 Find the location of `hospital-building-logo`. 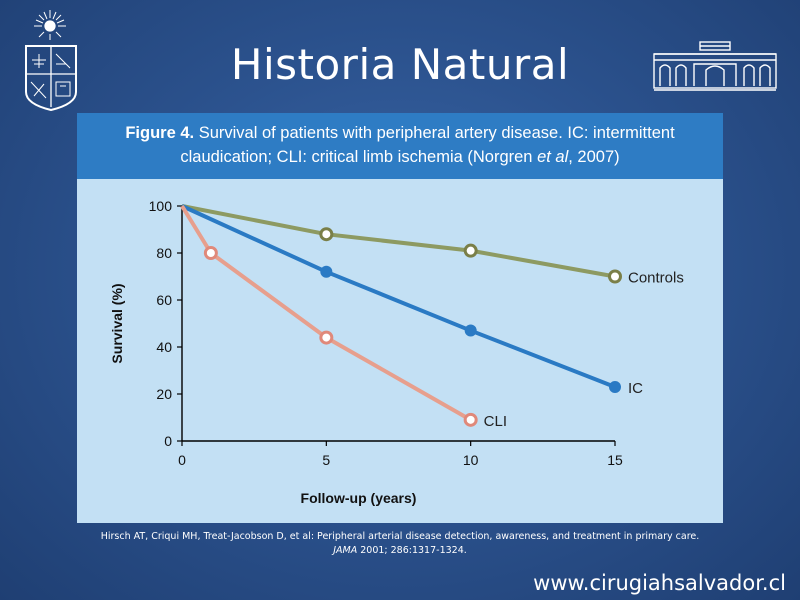

hospital-building-logo is located at coordinates (715, 66).